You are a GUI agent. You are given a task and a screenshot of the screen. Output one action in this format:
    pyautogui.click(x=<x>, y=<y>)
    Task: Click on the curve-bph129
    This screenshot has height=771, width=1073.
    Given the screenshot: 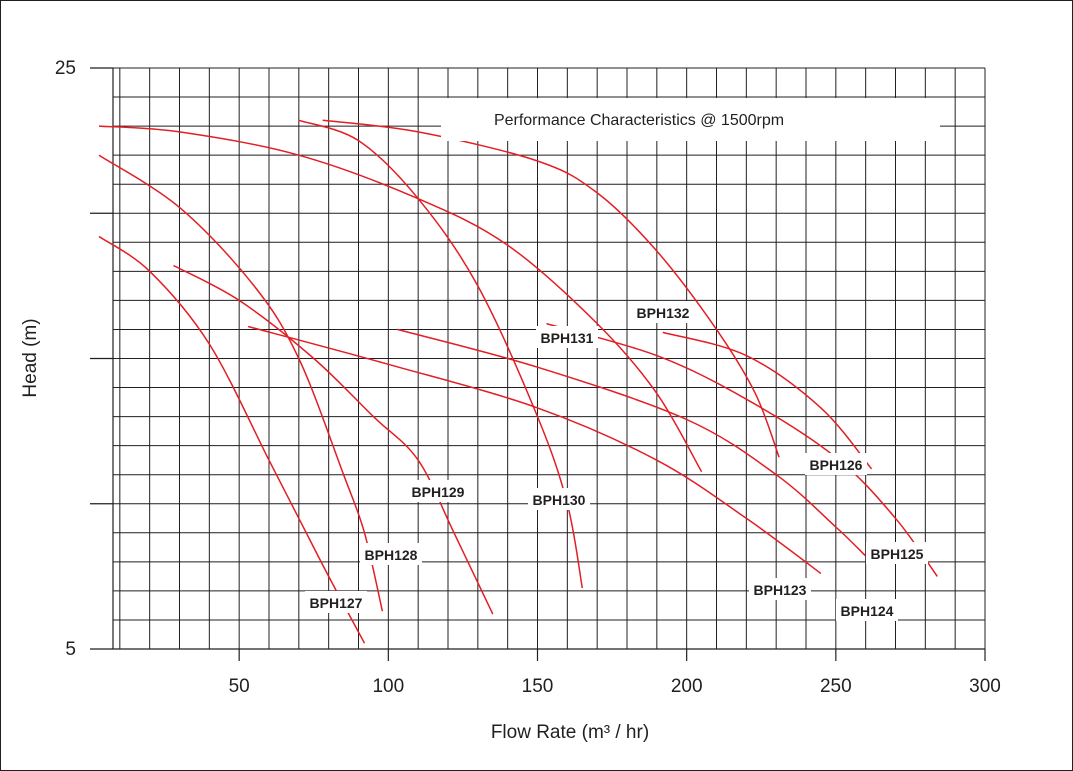 What is the action you would take?
    pyautogui.click(x=333, y=439)
    